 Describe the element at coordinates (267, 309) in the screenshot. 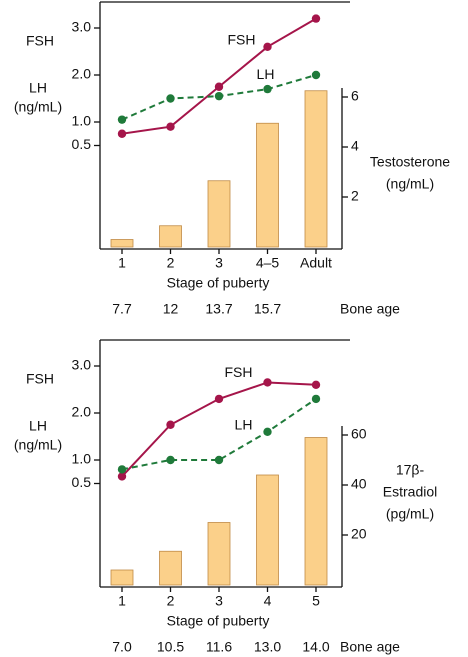

I see `bone-age: 15.7` at that location.